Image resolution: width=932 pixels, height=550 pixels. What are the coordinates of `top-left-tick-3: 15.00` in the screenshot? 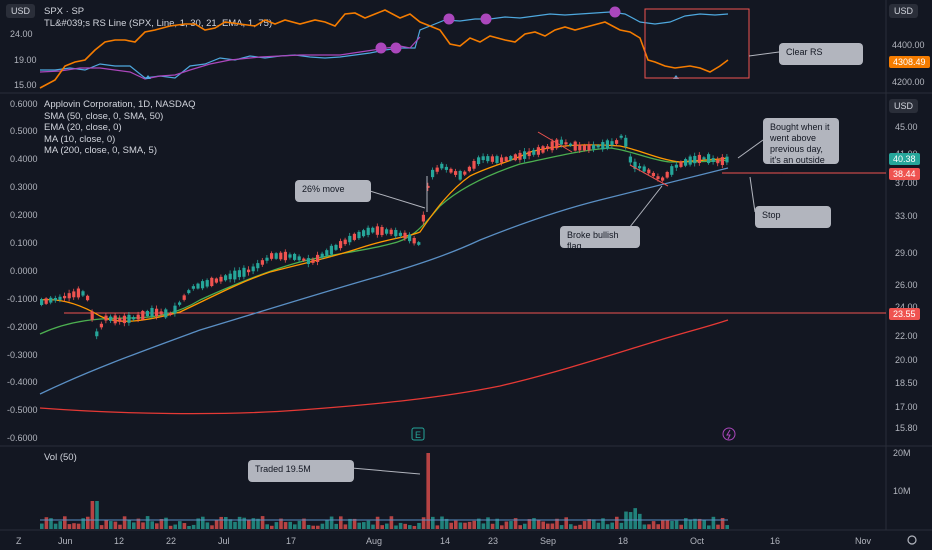 It's located at (25, 85).